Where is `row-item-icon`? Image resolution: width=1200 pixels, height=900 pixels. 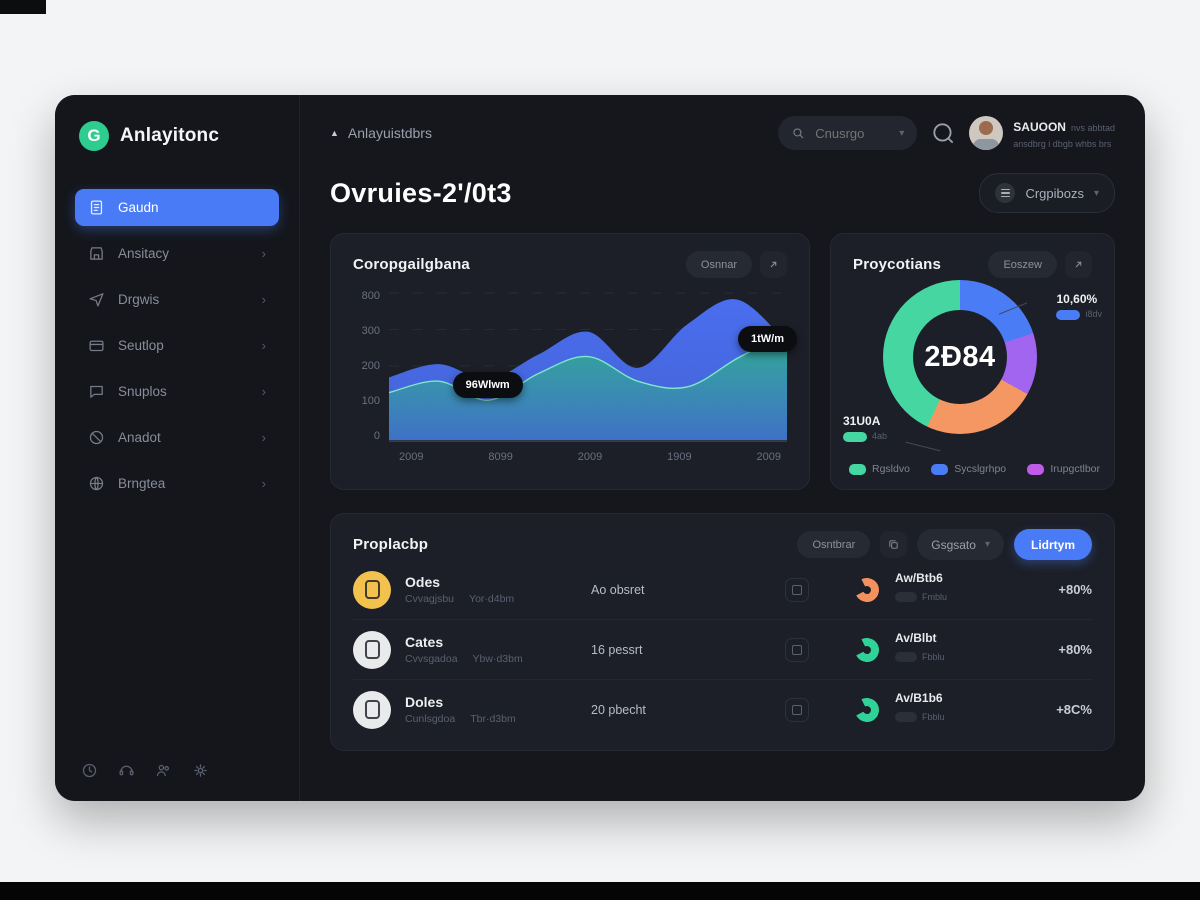
row-item-icon is located at coordinates (372, 649).